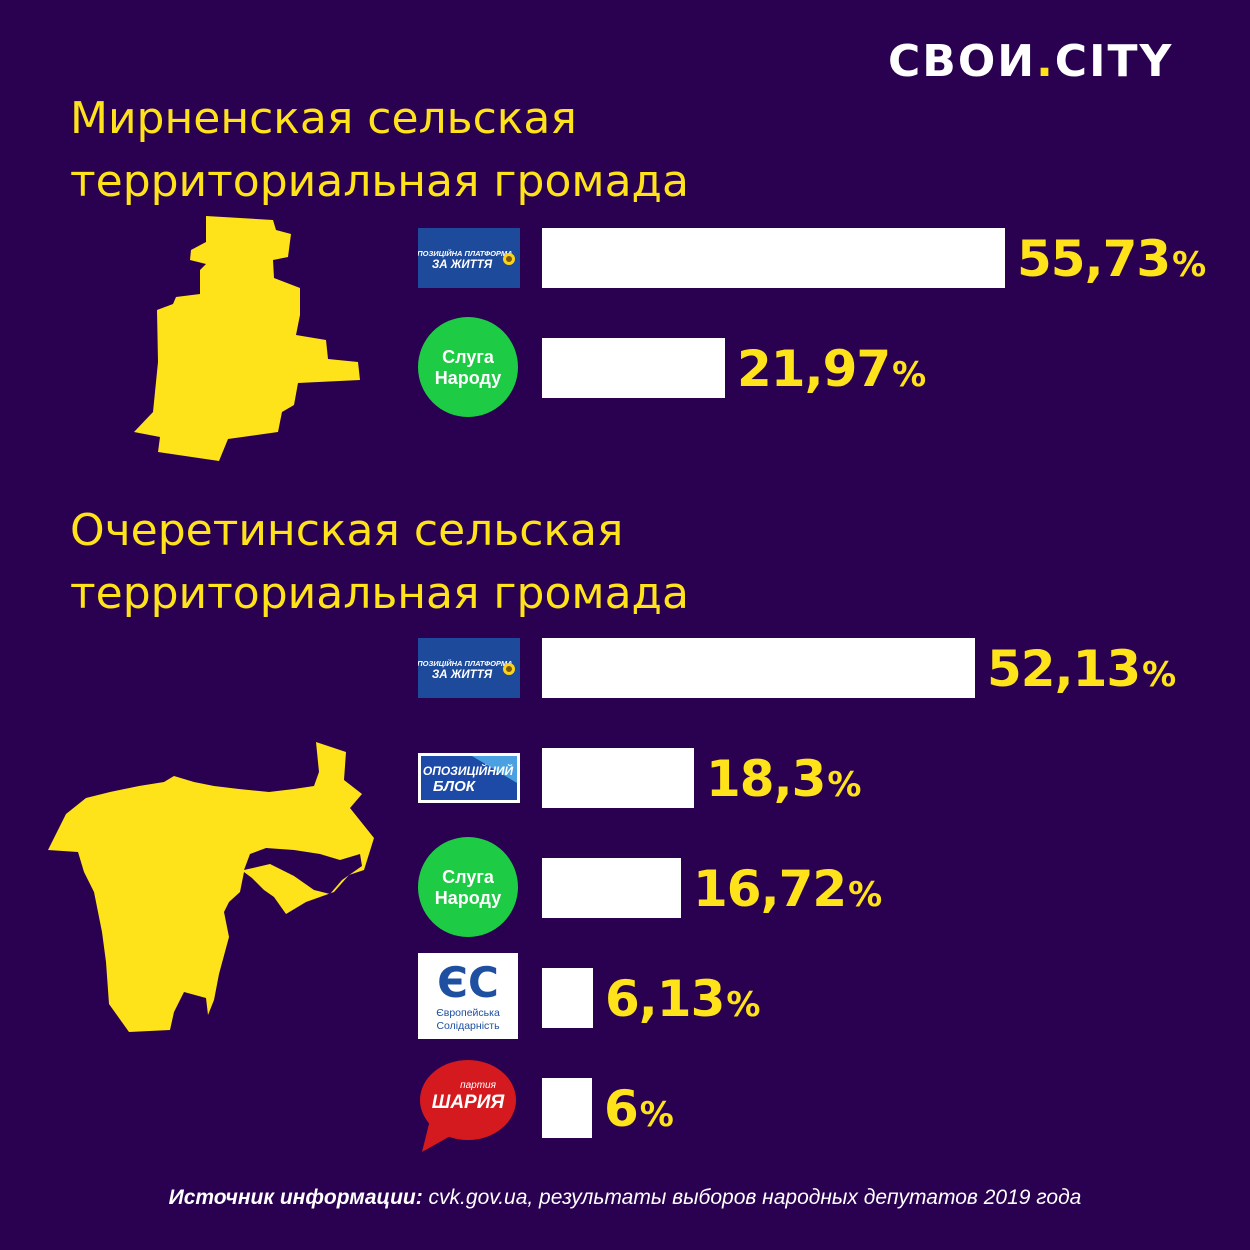  What do you see at coordinates (814, 369) in the screenshot?
I see `value-number: 21,97` at bounding box center [814, 369].